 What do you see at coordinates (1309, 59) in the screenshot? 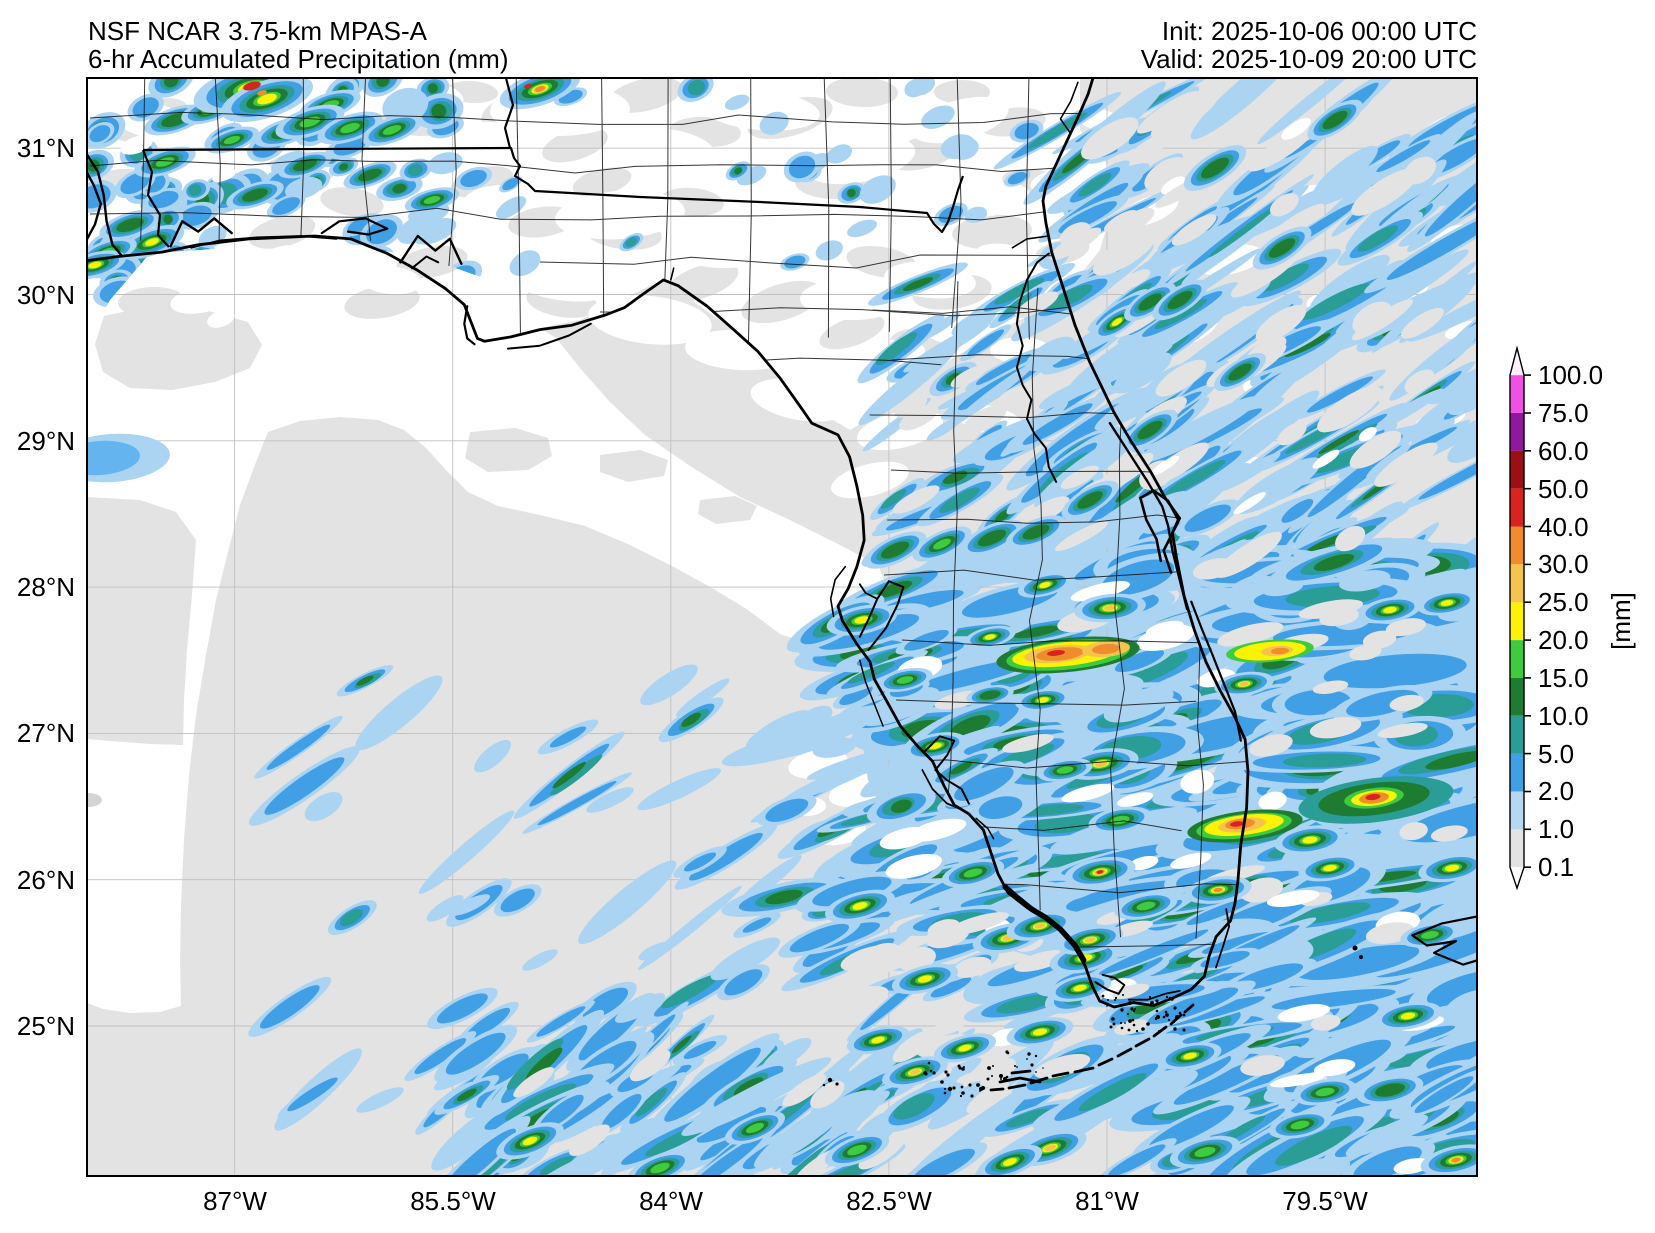
I see `svg-text: Valid: 2025-10-09 20:00 UTC` at bounding box center [1309, 59].